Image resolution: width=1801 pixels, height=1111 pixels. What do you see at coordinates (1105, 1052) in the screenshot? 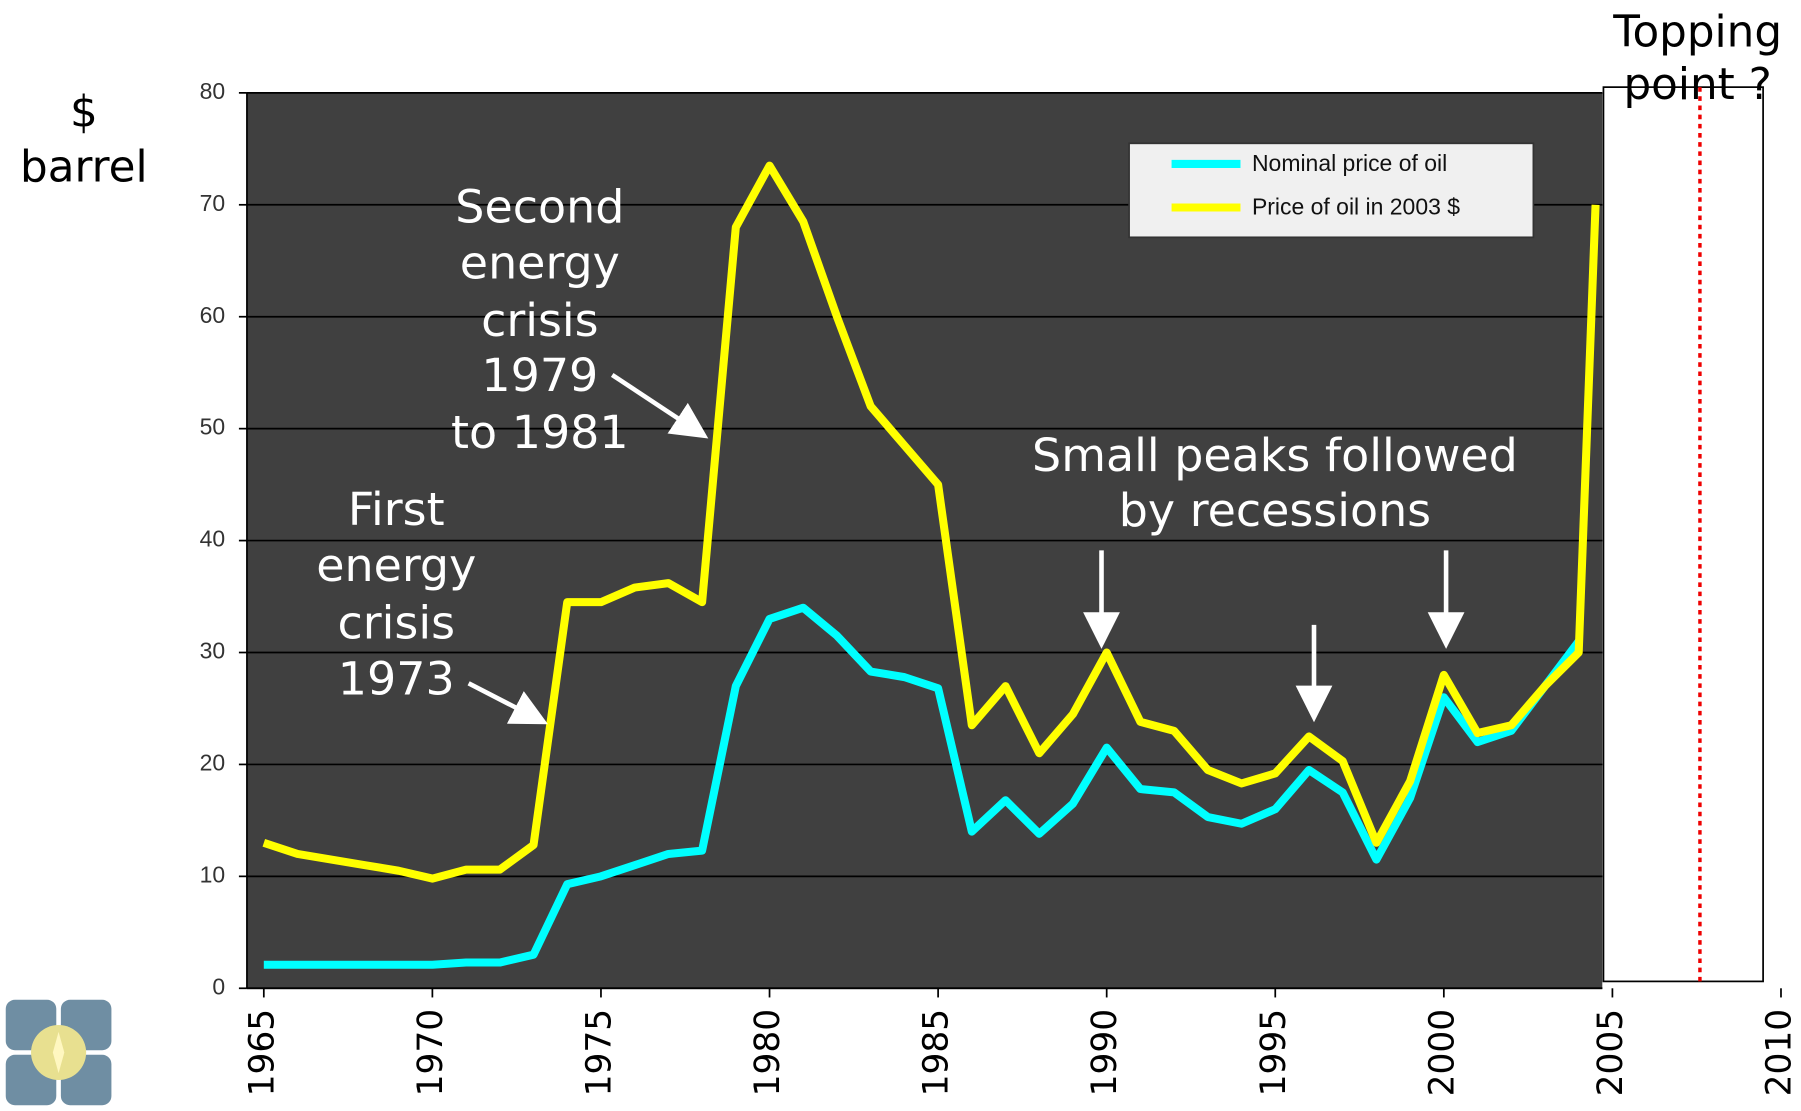
I see `x-tick-label: 1990` at bounding box center [1105, 1052].